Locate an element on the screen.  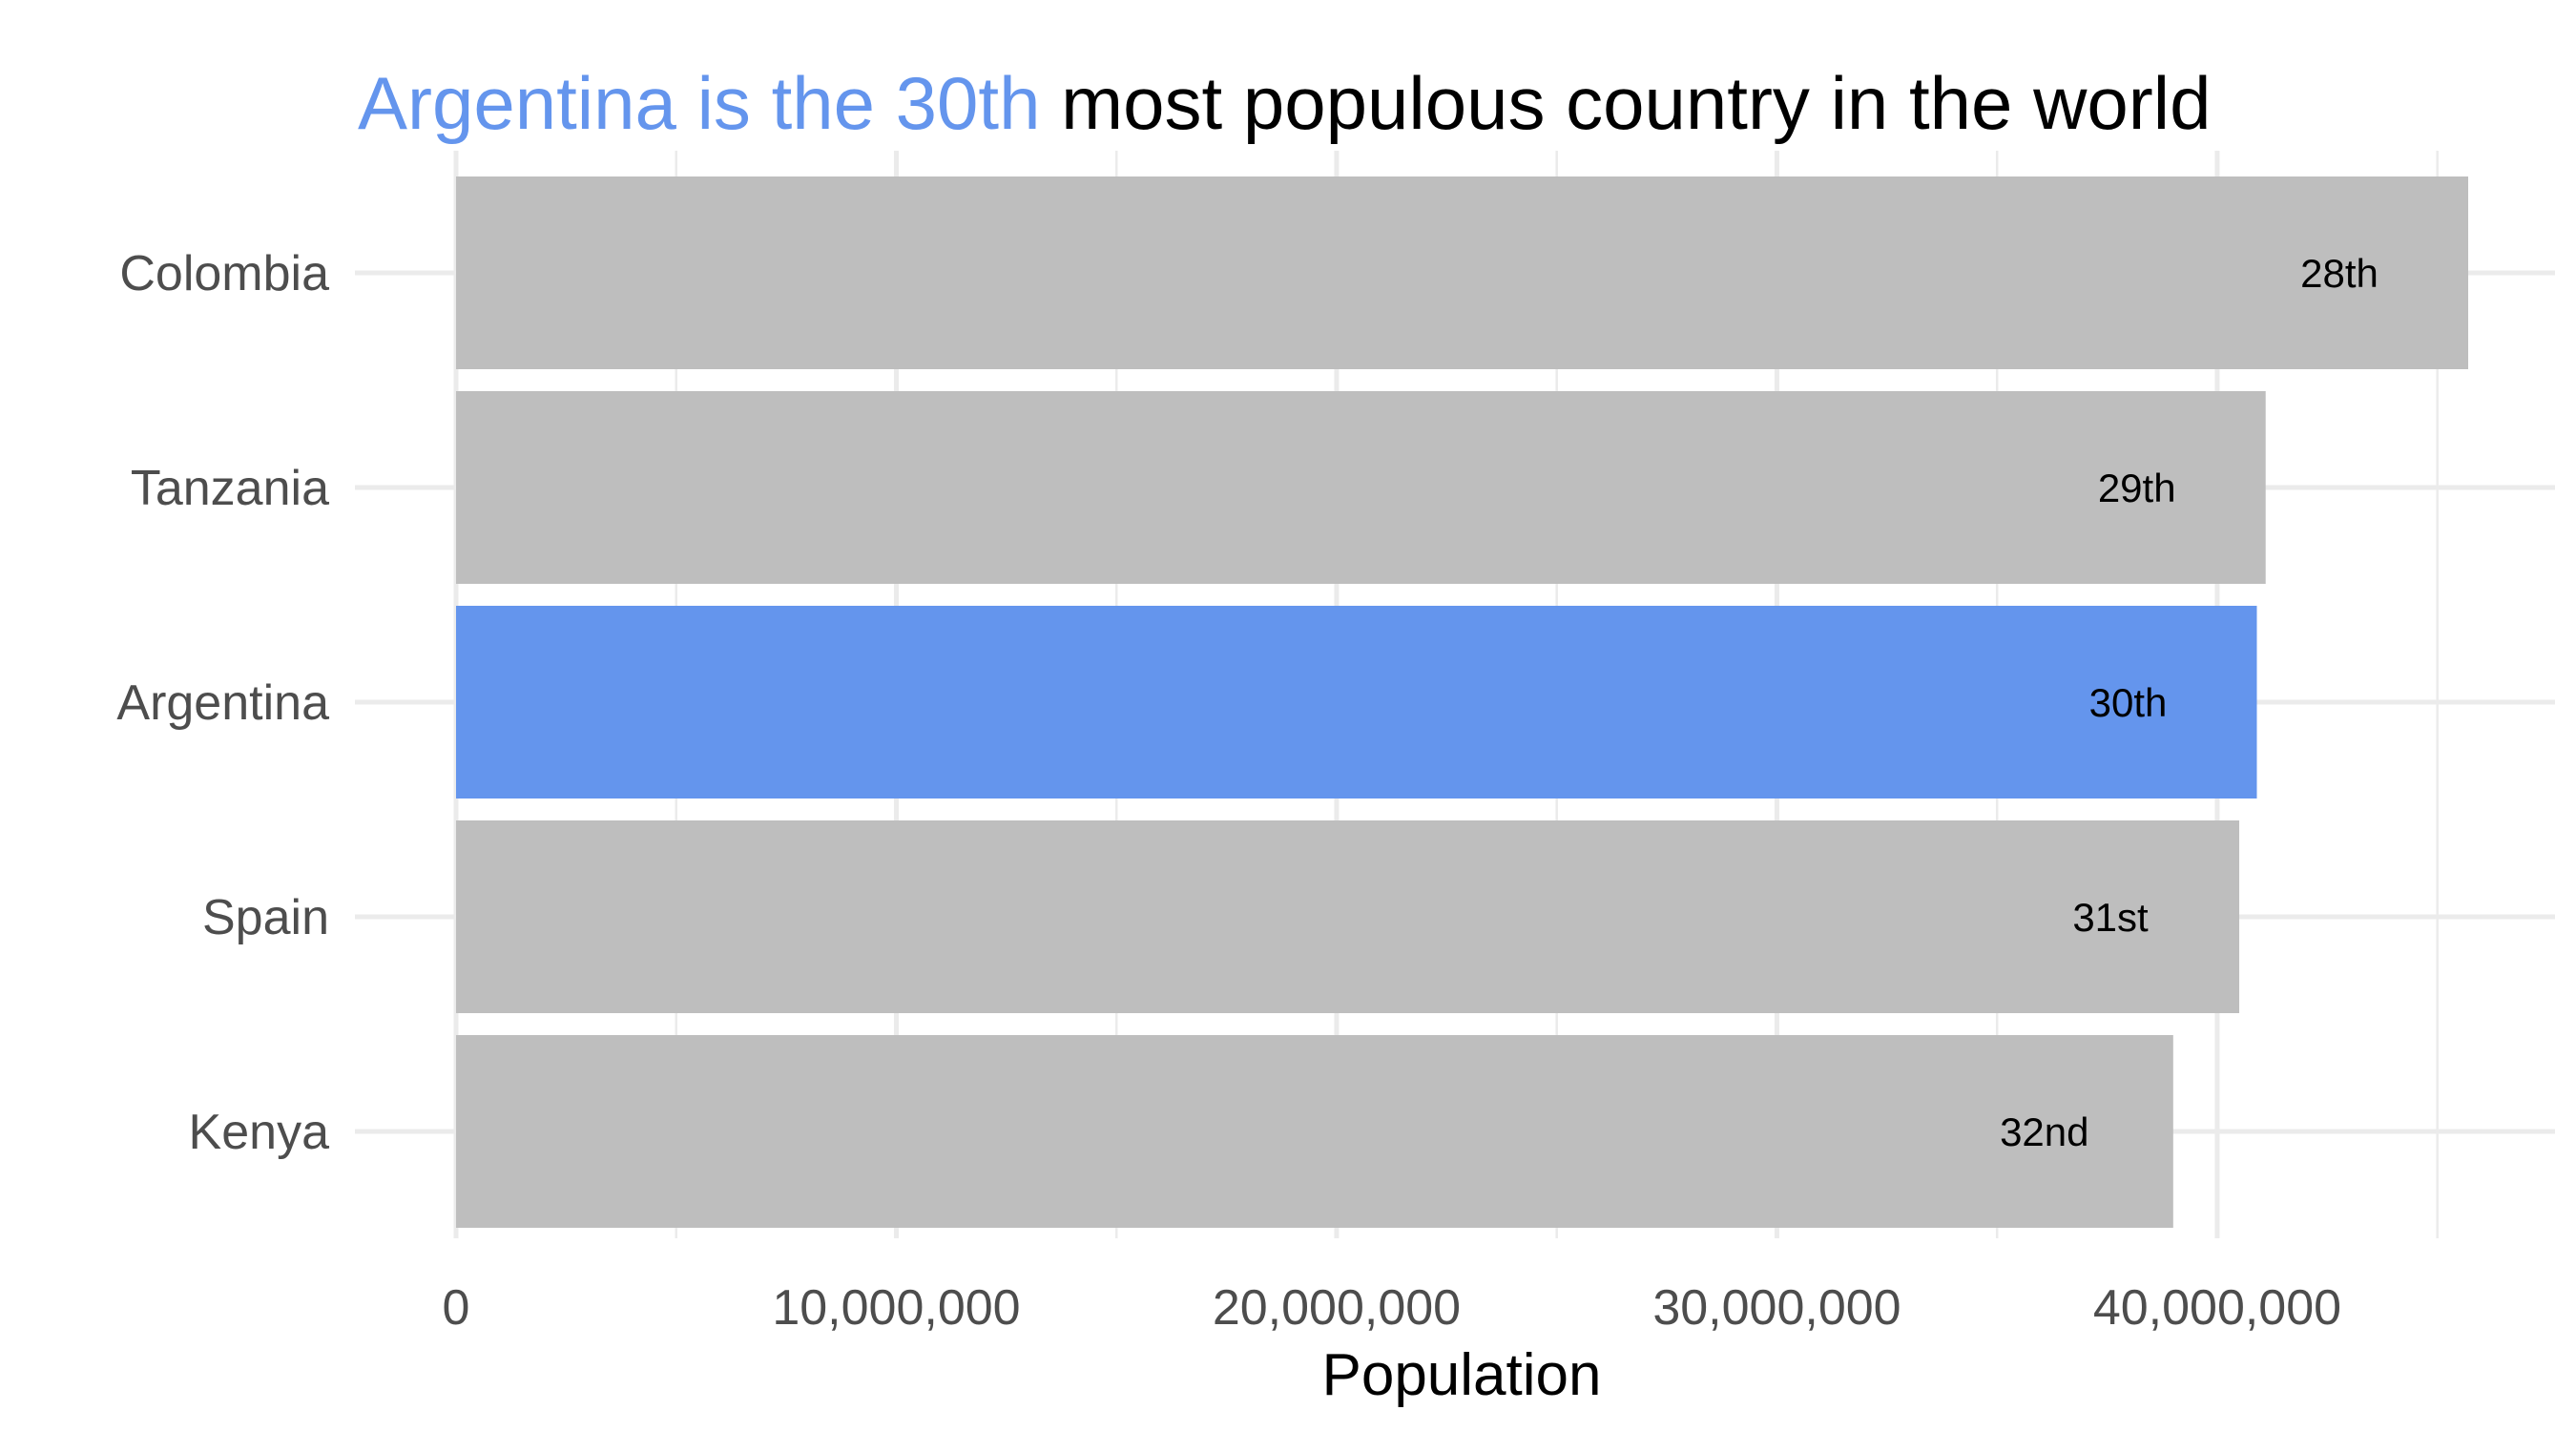
y-tick-label: Spain is located at coordinates (265, 917).